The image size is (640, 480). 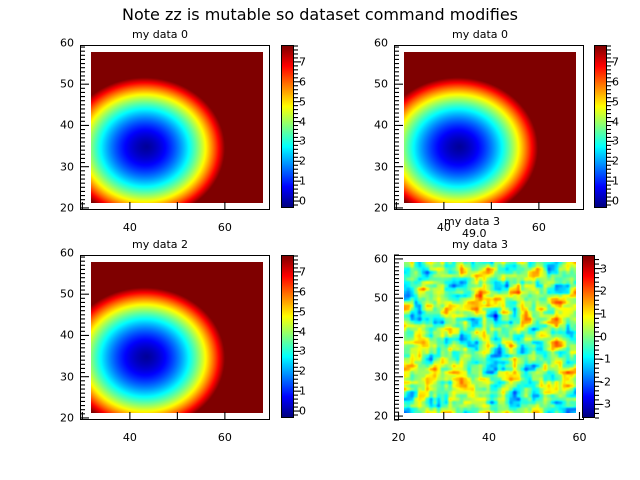 I want to click on x-tick-label: 20, so click(x=398, y=437).